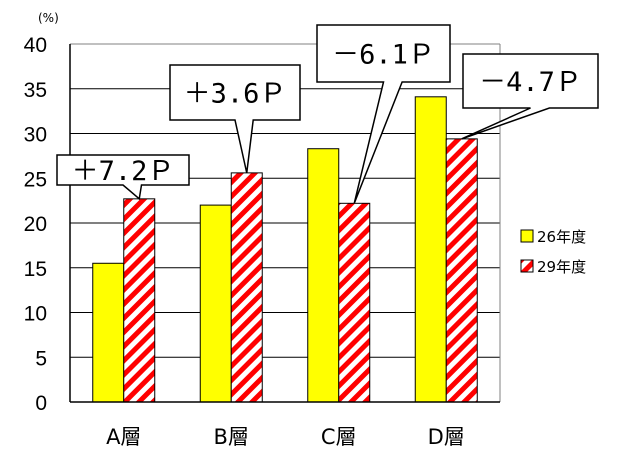  Describe the element at coordinates (35, 135) in the screenshot. I see `y-tick-label: 30` at that location.